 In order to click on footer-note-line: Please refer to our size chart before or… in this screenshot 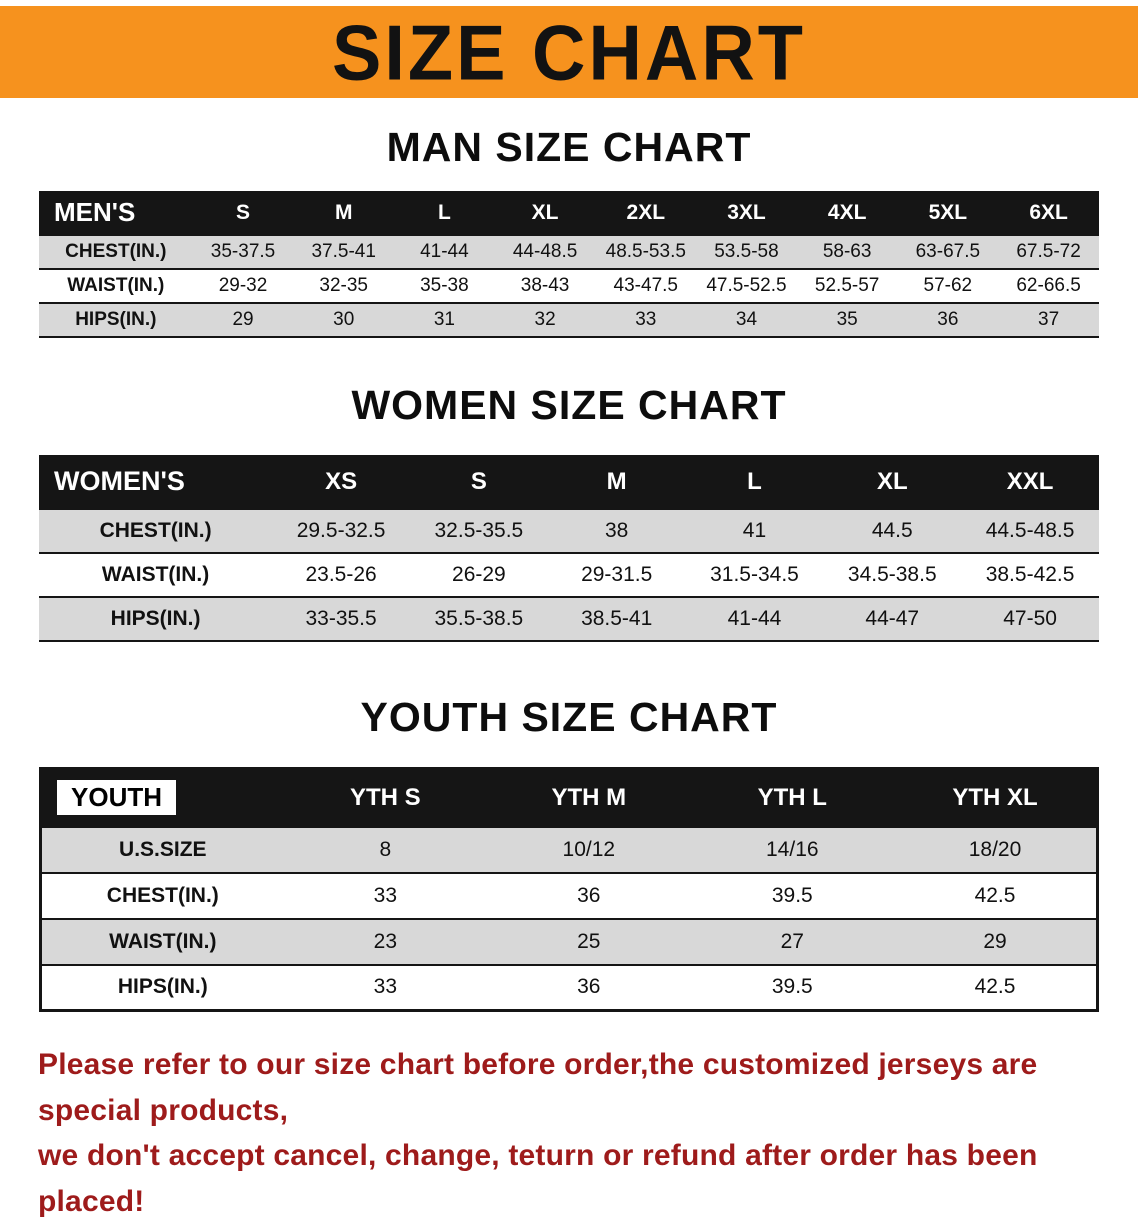, I will do `click(538, 1087)`.